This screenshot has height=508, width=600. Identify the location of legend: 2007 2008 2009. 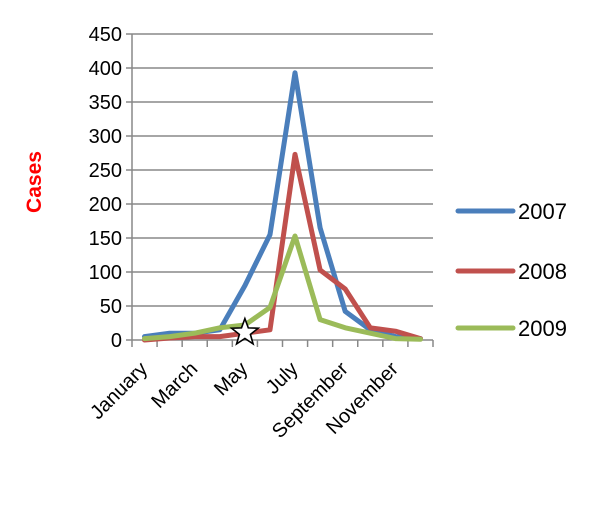
(511, 270).